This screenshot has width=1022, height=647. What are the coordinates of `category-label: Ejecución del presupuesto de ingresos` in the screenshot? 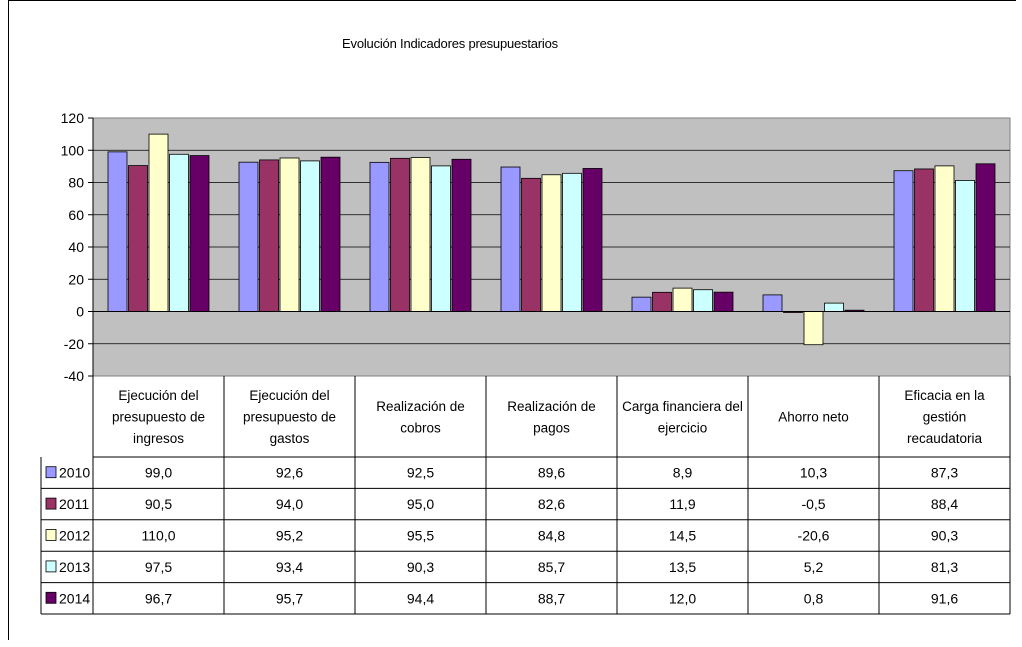 It's located at (158, 417).